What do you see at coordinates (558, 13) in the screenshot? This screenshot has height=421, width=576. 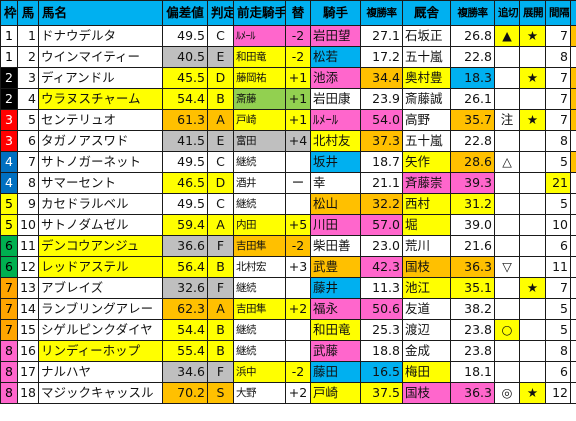 I see `header-interval: 間隔` at bounding box center [558, 13].